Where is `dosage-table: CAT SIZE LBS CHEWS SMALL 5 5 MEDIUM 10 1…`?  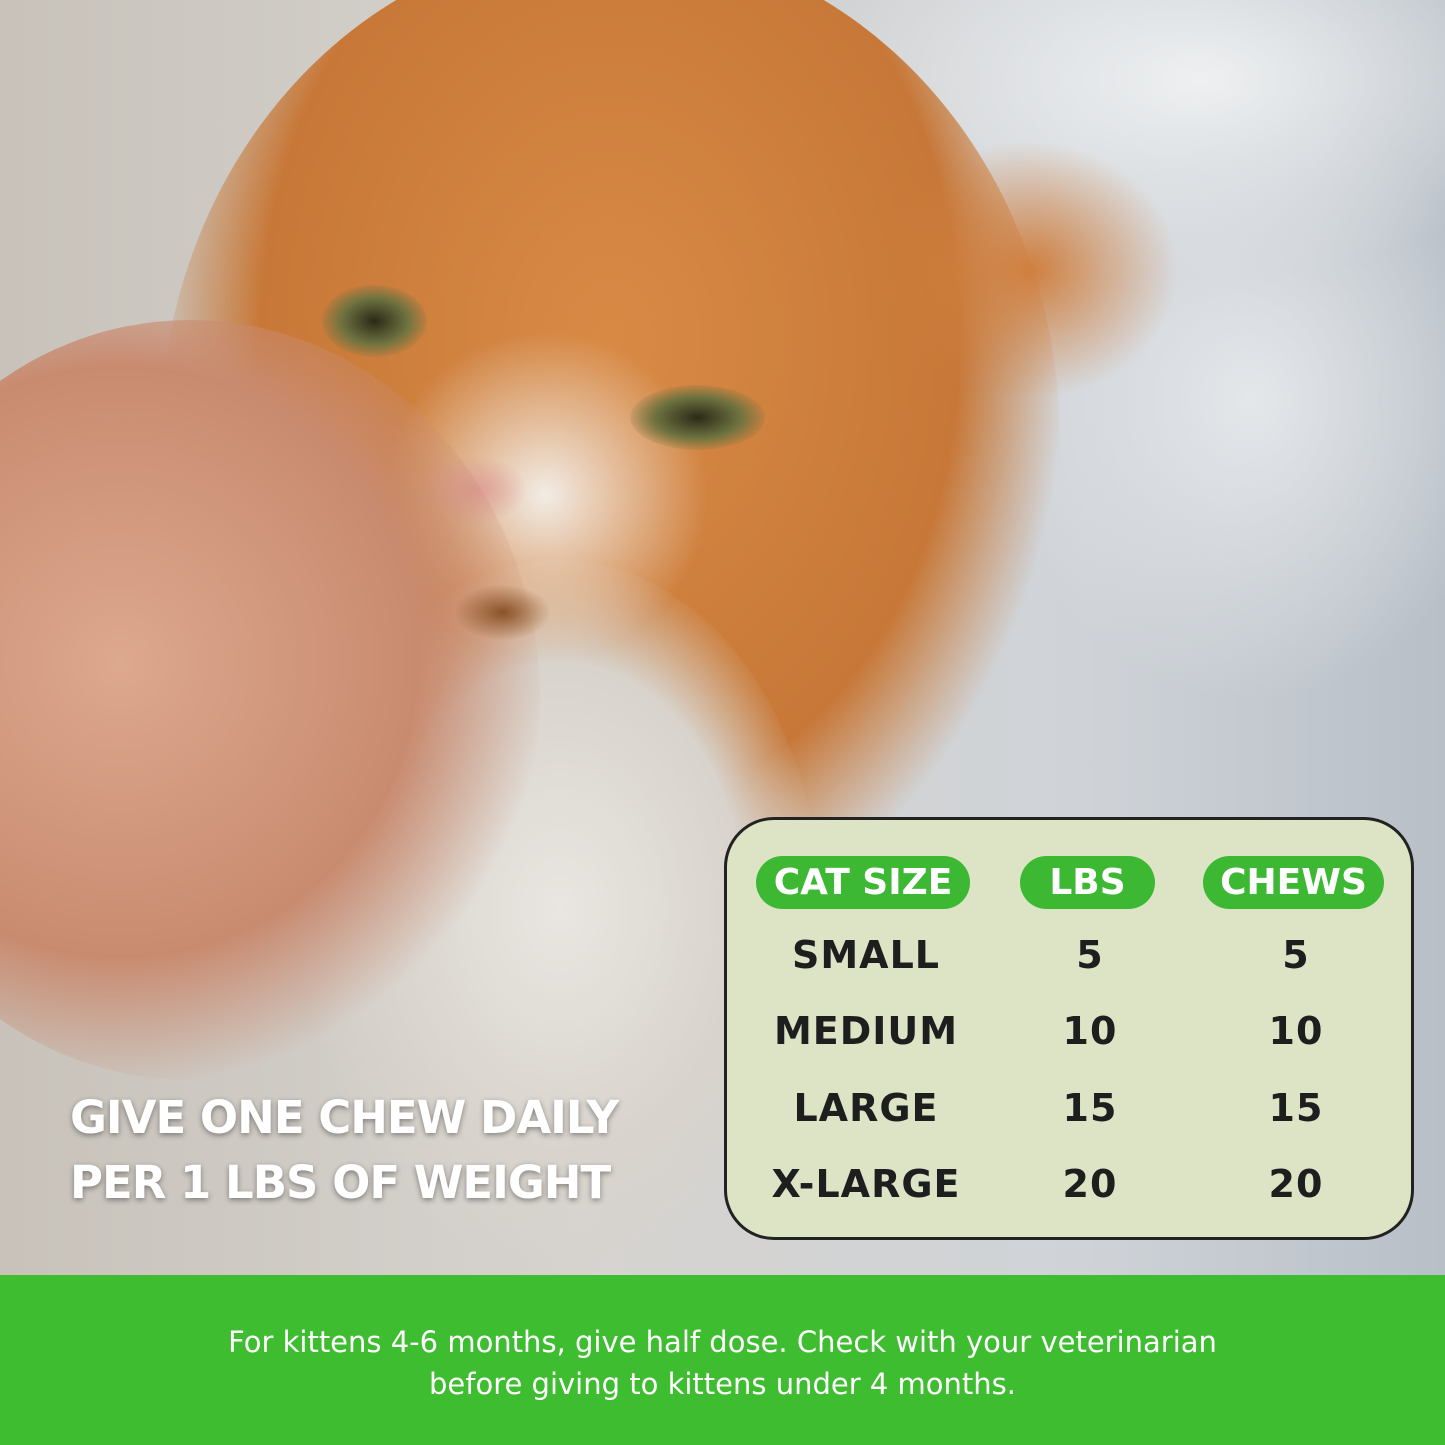
dosage-table: CAT SIZE LBS CHEWS SMALL 5 5 MEDIUM 10 1… is located at coordinates (1069, 1028).